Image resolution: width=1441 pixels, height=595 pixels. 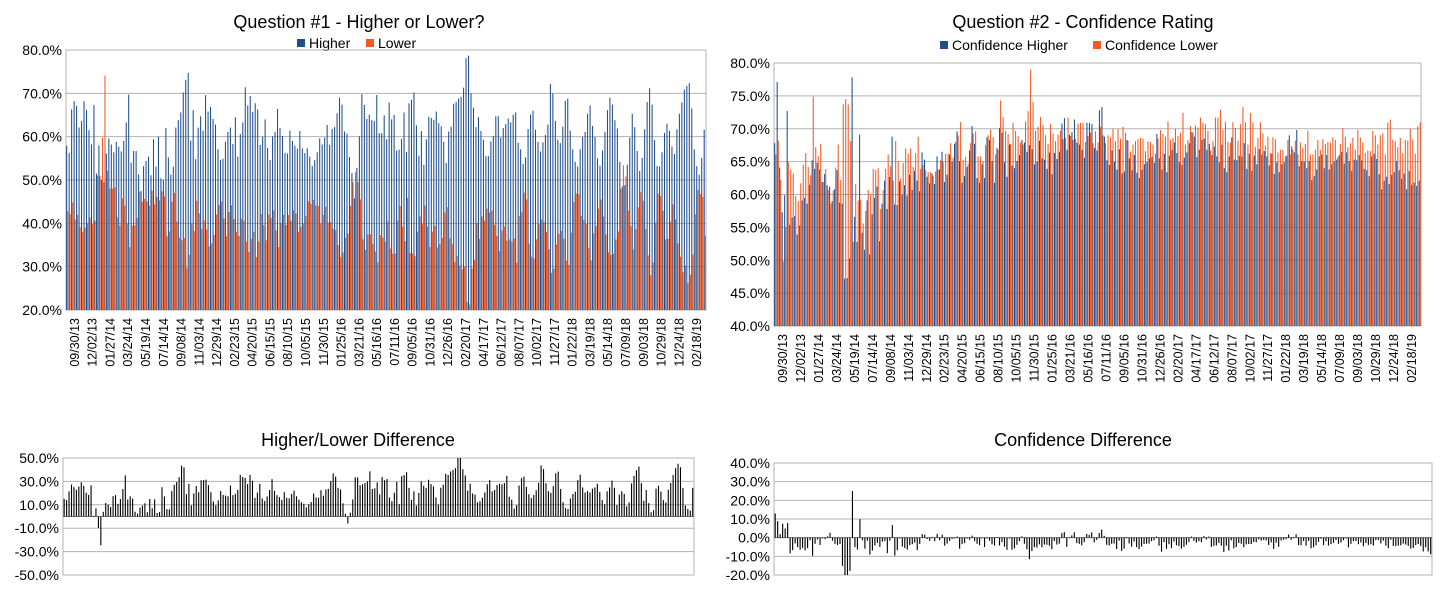 What do you see at coordinates (42, 50) in the screenshot?
I see `c1-y-tick-label: 80.0%` at bounding box center [42, 50].